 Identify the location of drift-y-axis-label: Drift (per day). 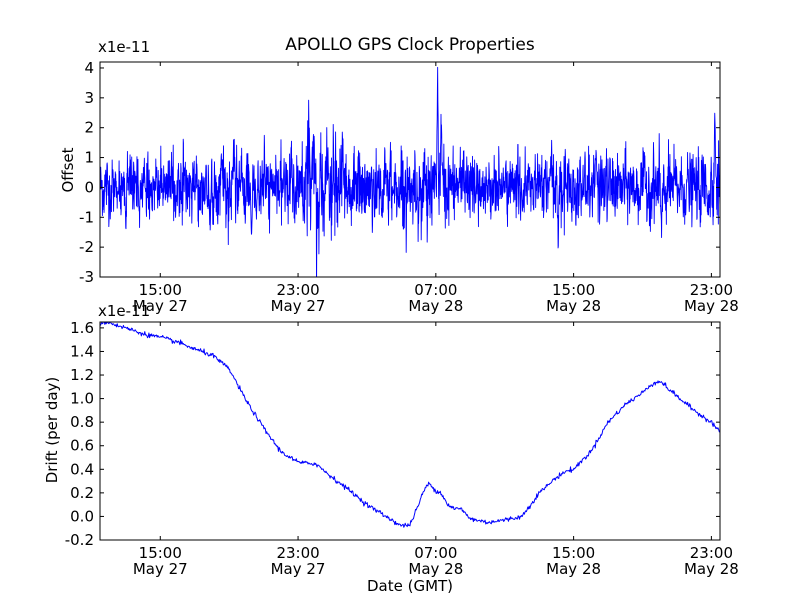
(52, 430).